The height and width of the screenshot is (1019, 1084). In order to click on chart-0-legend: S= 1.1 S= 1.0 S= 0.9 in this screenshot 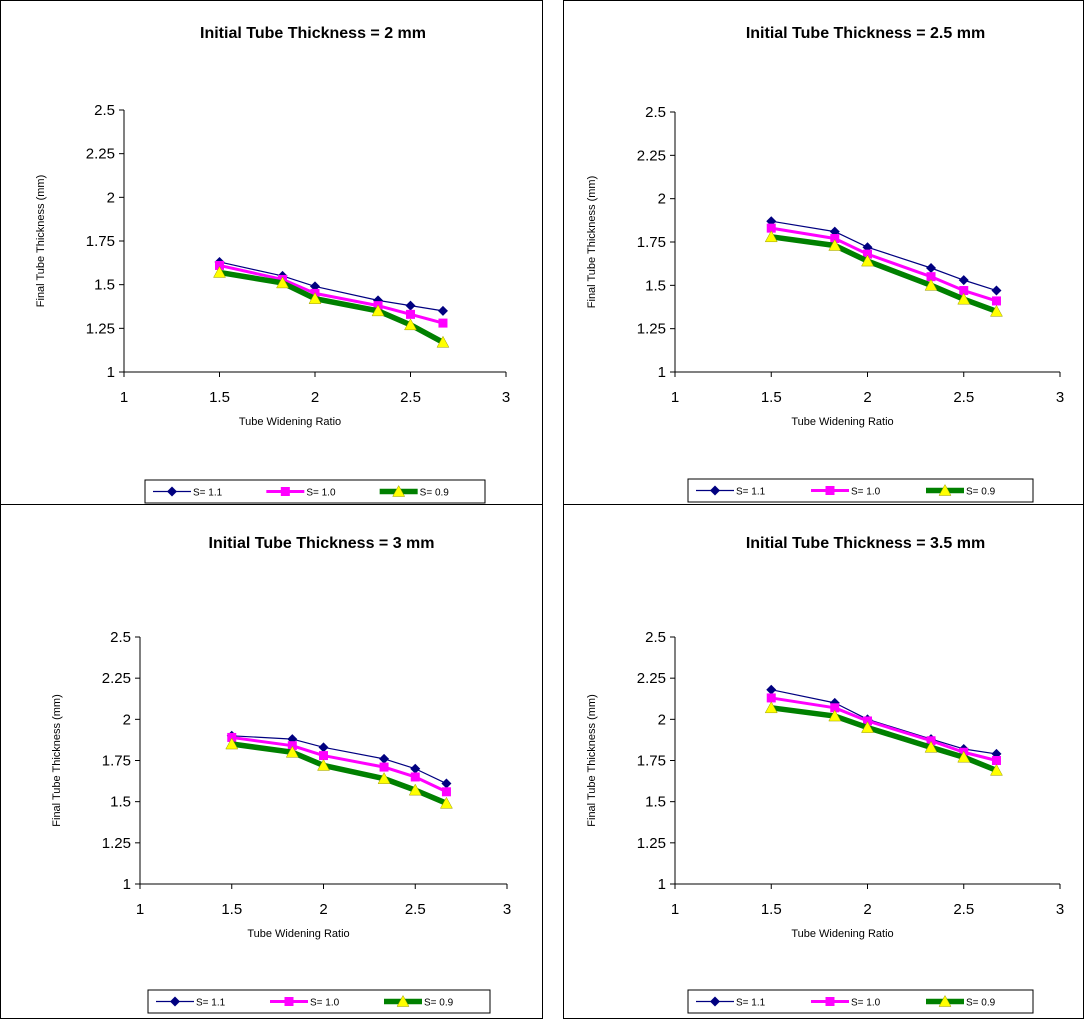, I will do `click(315, 491)`.